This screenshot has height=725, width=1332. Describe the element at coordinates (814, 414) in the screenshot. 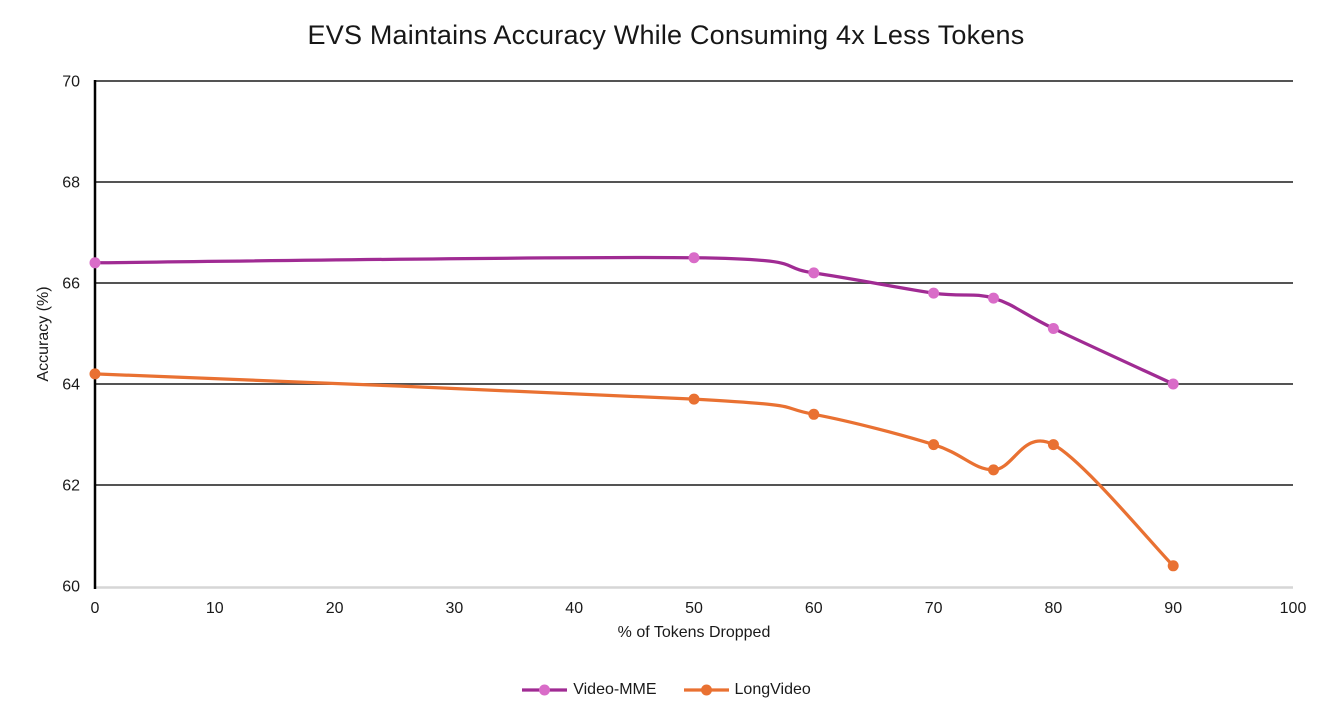

I see `data-point-longvideo-x60` at that location.